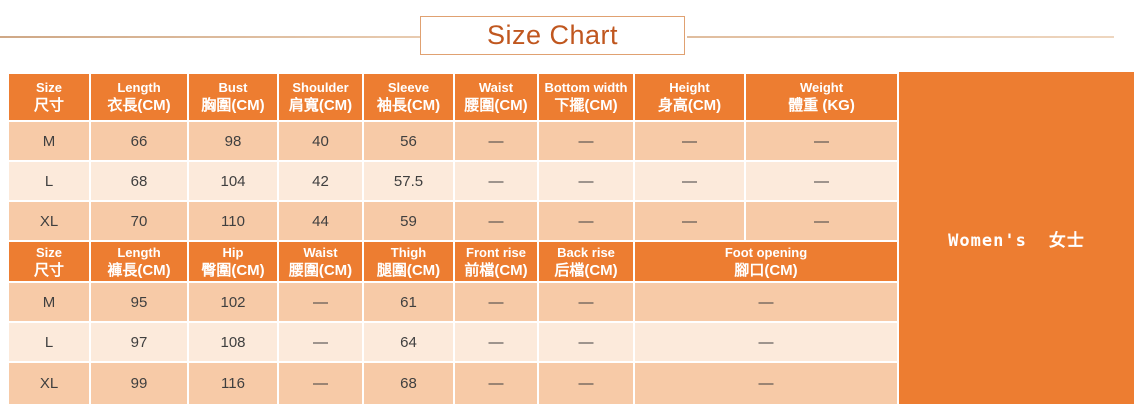  I want to click on data-cell: 110, so click(233, 221).